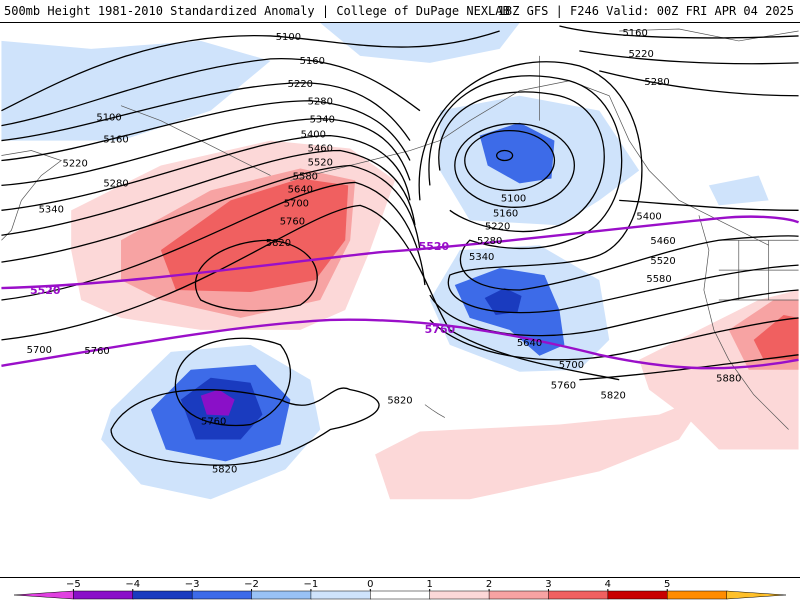 The image size is (800, 600). What do you see at coordinates (132, 584) in the screenshot?
I see `colorbar-tick-label: −4` at bounding box center [132, 584].